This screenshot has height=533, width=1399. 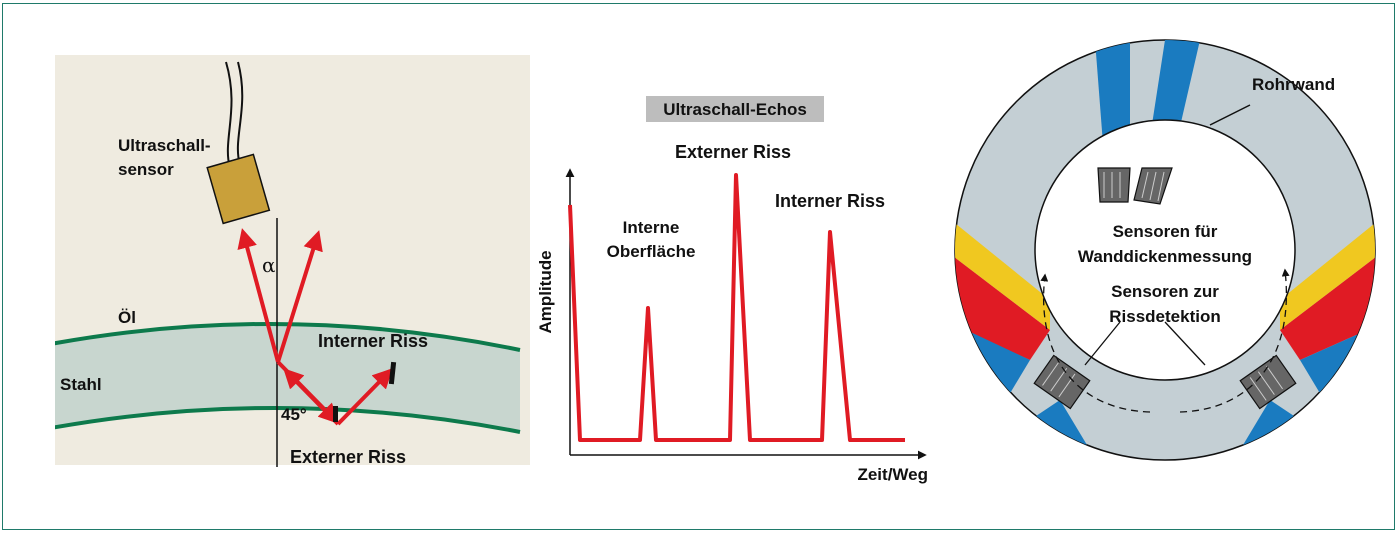 What do you see at coordinates (1185, 343) in the screenshot?
I see `crack-sensor-leader-right` at bounding box center [1185, 343].